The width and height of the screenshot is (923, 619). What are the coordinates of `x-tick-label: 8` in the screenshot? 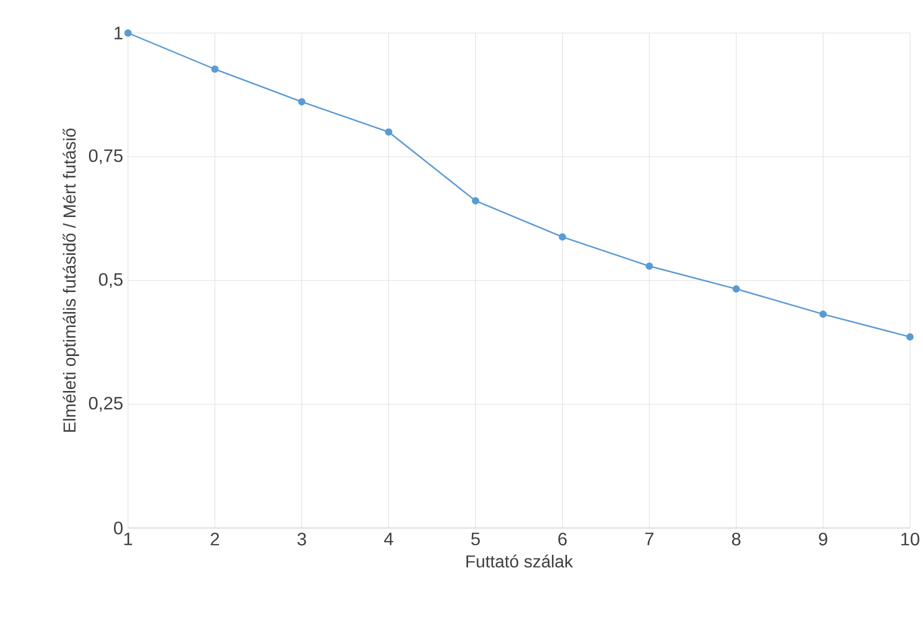 It's located at (736, 539).